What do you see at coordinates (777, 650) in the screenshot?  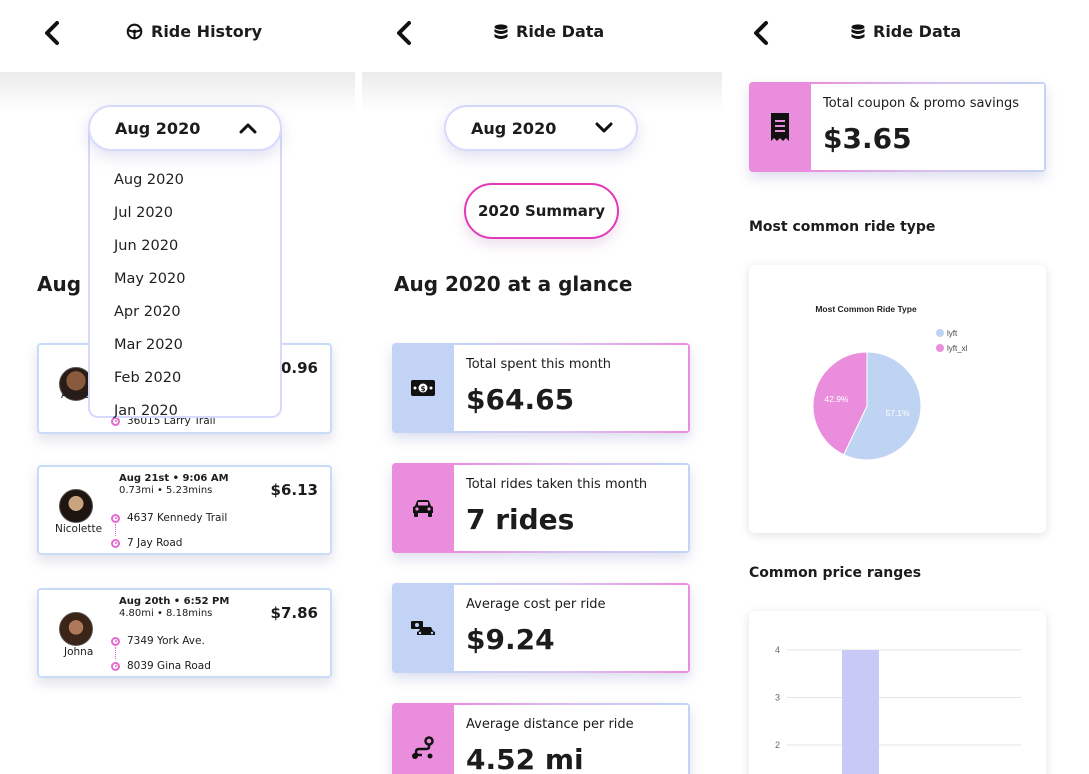 I see `y-tick-label: 4` at bounding box center [777, 650].